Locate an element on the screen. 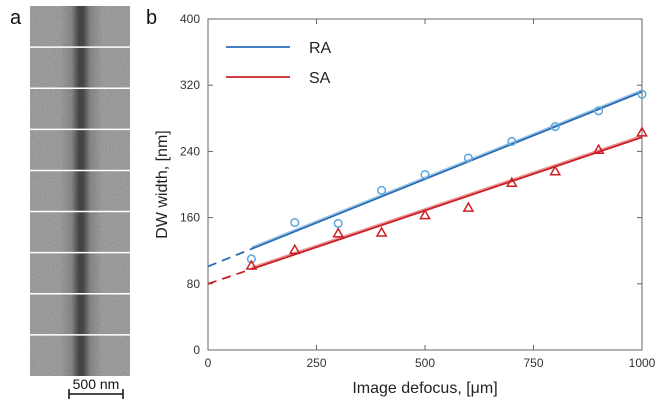  panel-b-label: b is located at coordinates (151, 18).